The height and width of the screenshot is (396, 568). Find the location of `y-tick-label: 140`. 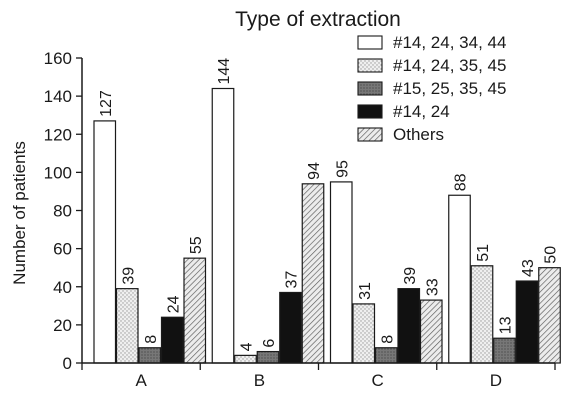

y-tick-label: 140 is located at coordinates (58, 96).